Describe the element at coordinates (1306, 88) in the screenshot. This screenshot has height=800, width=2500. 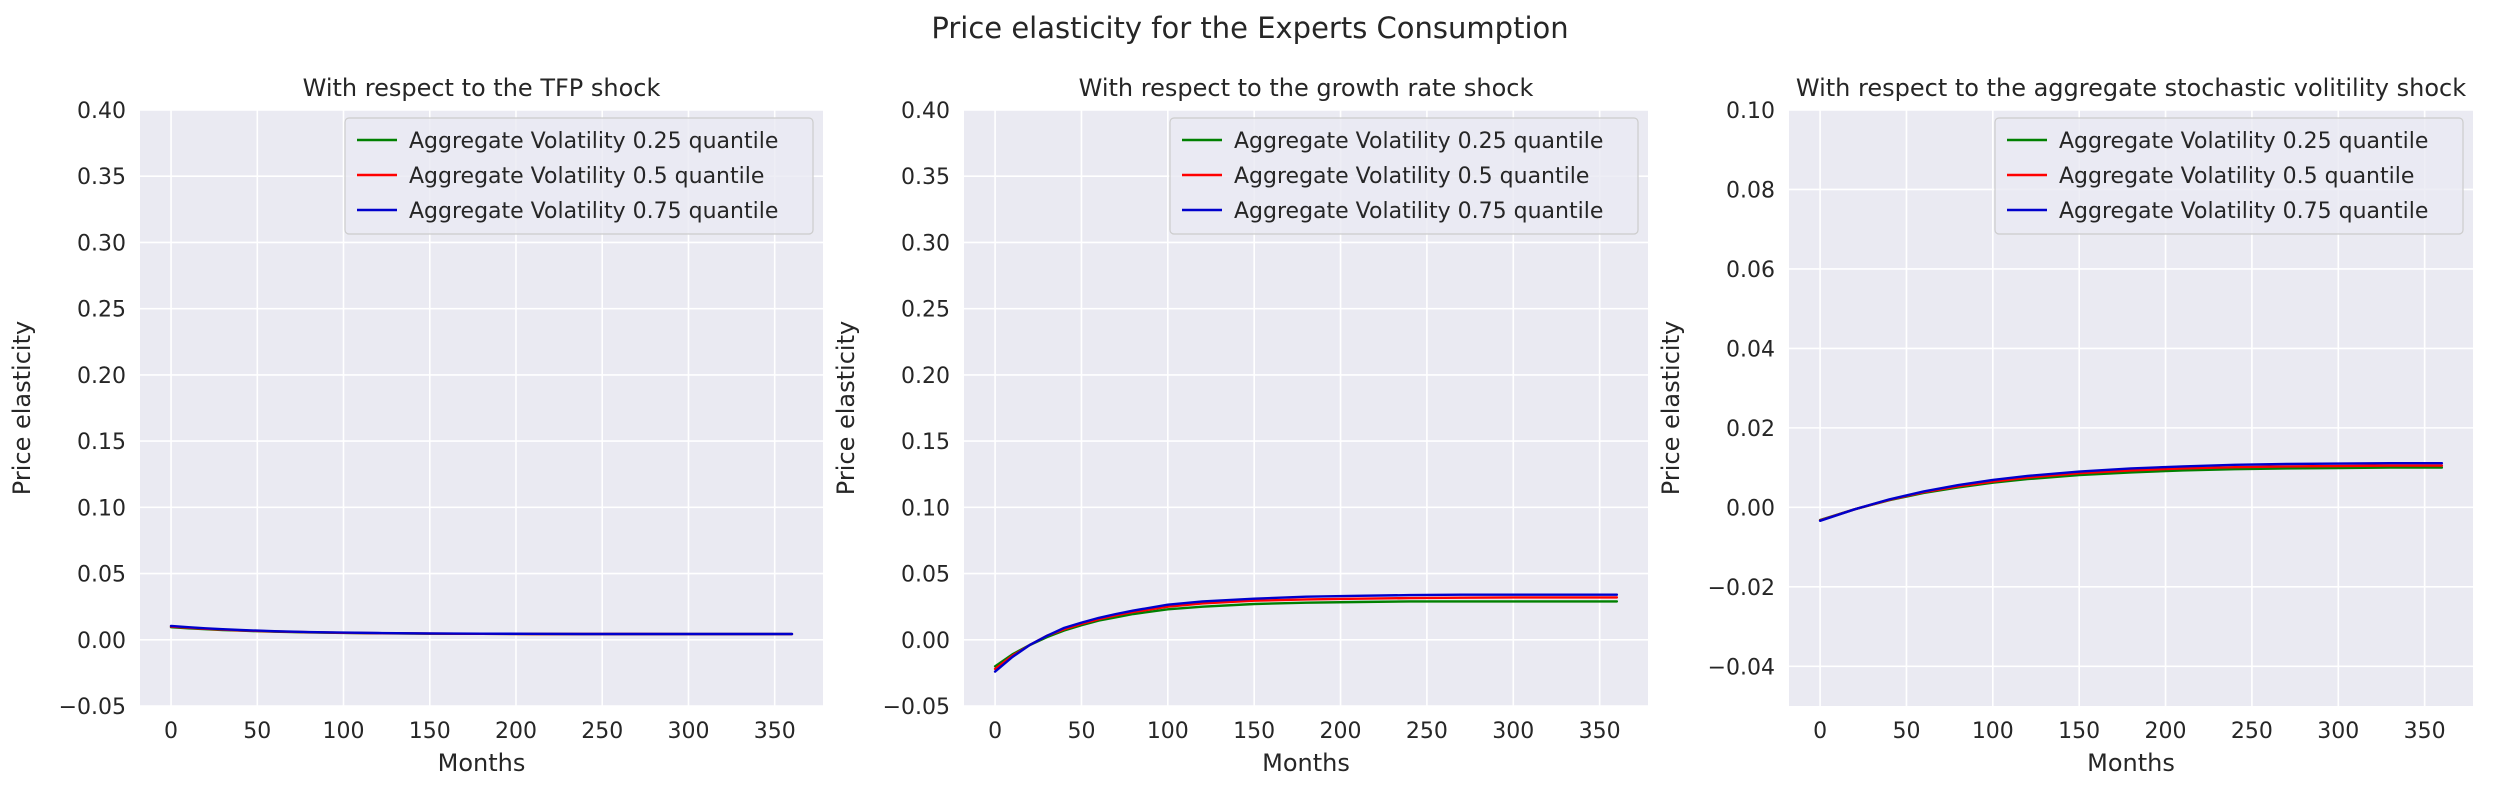
I see `subplot-title: With respect to the growth rate shock` at that location.